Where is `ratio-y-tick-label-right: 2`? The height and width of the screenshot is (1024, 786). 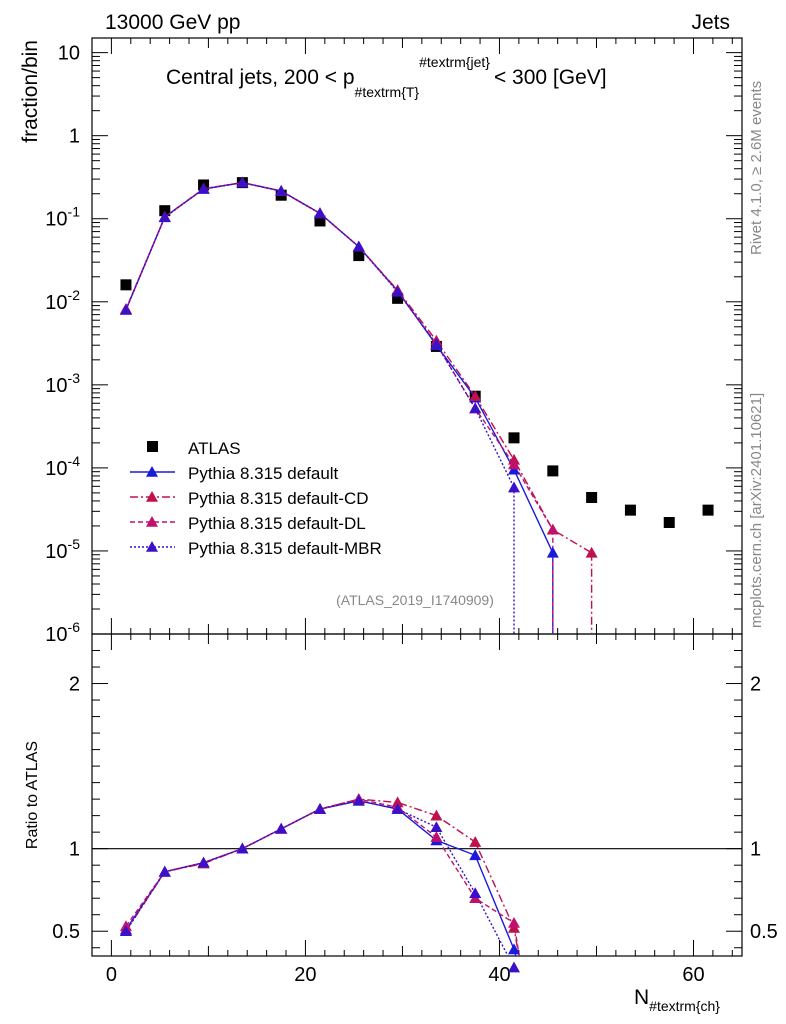 ratio-y-tick-label-right: 2 is located at coordinates (755, 685).